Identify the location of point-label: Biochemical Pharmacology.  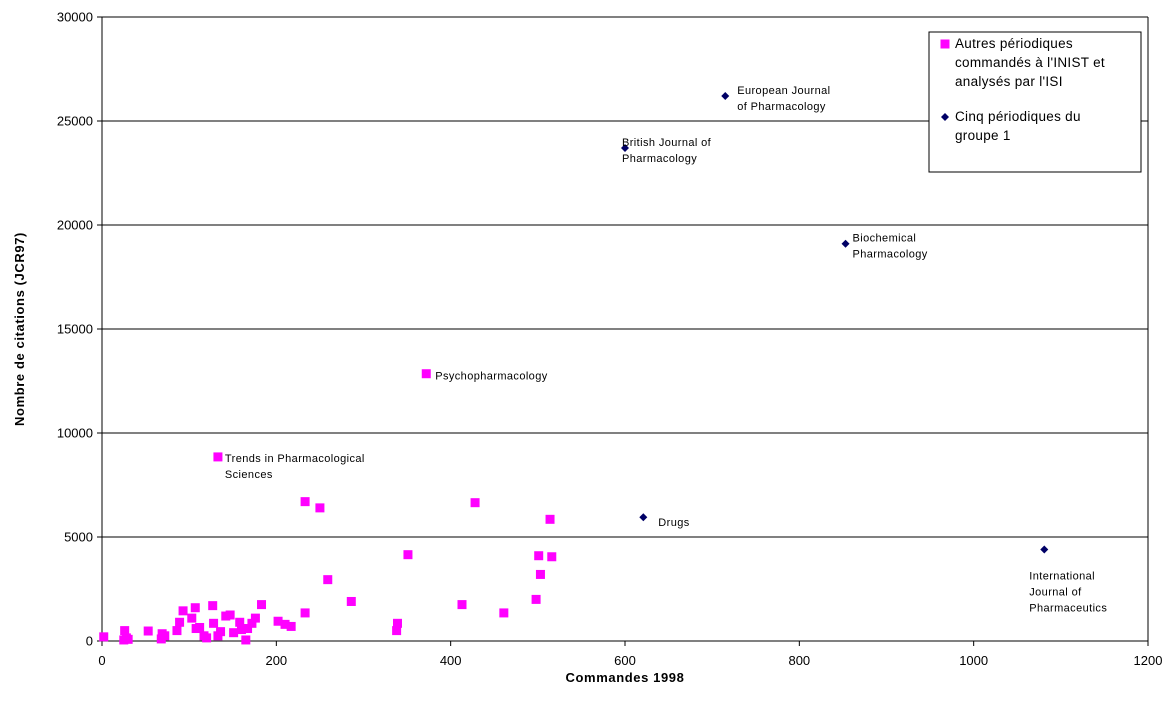
(890, 247).